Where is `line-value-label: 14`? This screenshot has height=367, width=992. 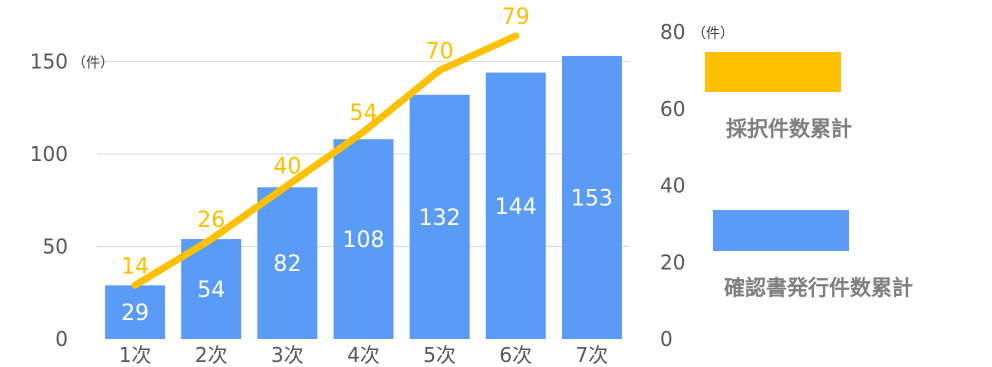
line-value-label: 14 is located at coordinates (135, 266).